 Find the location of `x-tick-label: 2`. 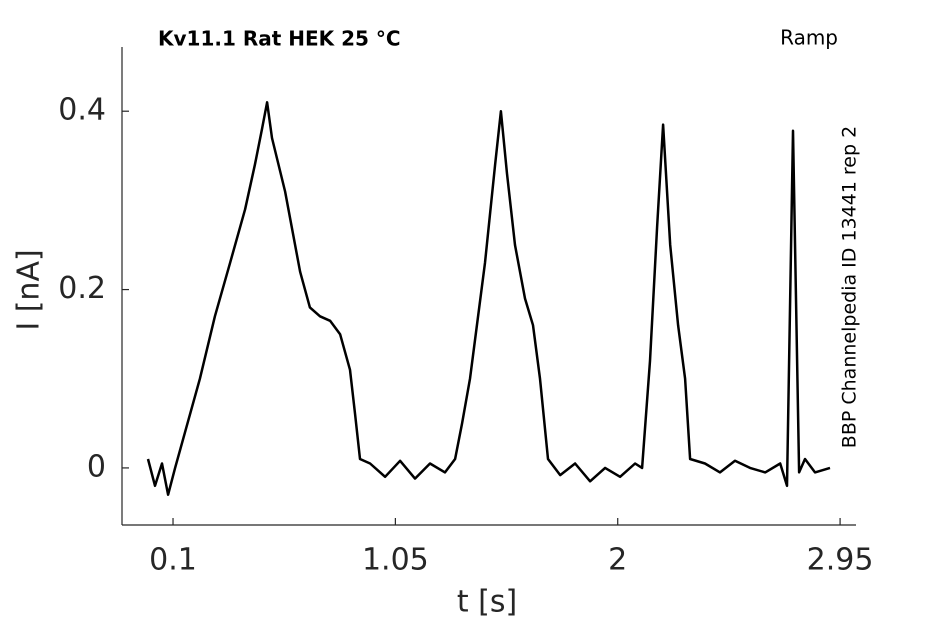

x-tick-label: 2 is located at coordinates (617, 560).